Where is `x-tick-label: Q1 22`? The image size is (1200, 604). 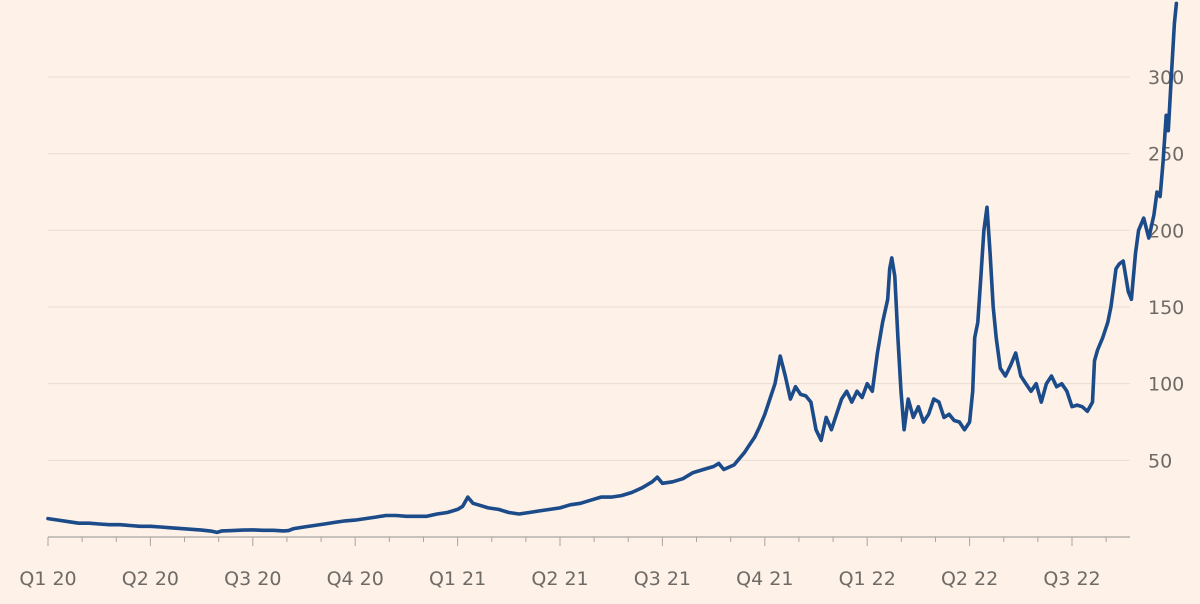 x-tick-label: Q1 22 is located at coordinates (867, 579).